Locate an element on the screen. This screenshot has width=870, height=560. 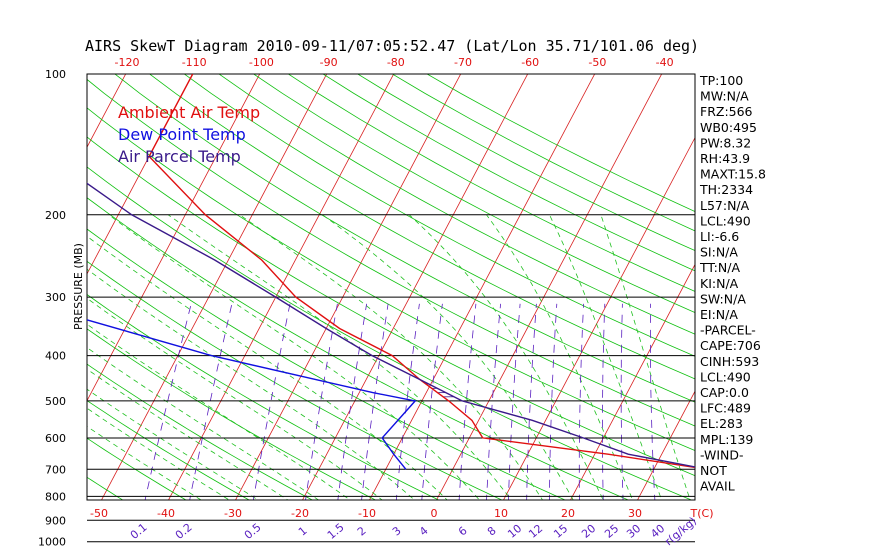
bottom-temp-tick-label: T(C) is located at coordinates (702, 513).